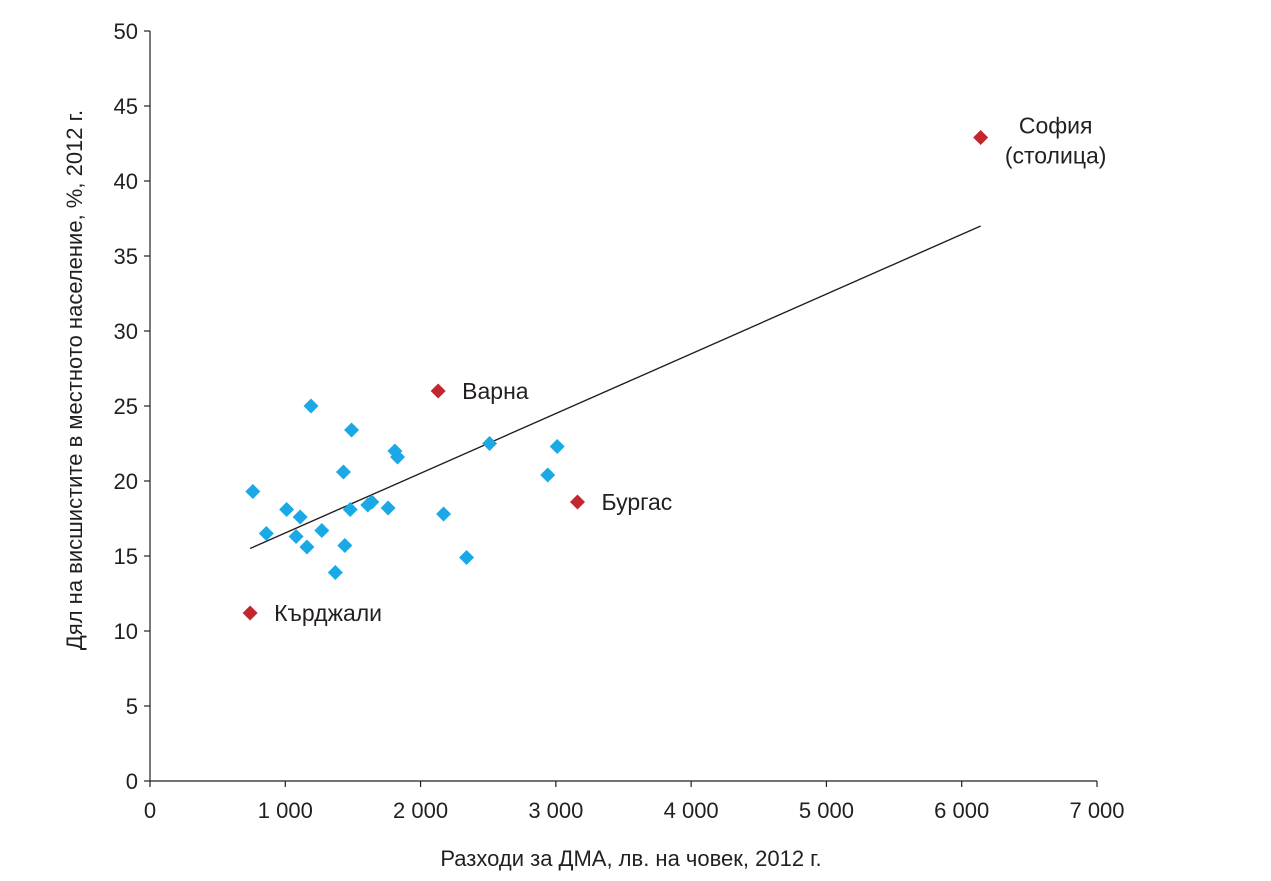  Describe the element at coordinates (495, 391) in the screenshot. I see `point-label: Варна` at that location.